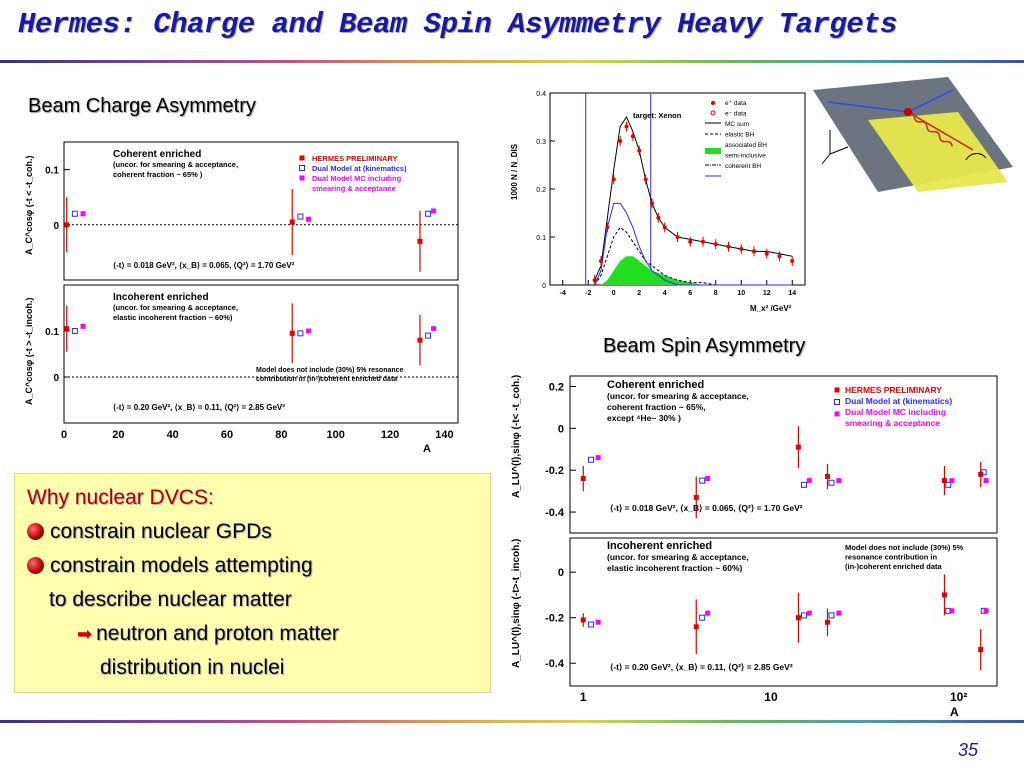 The height and width of the screenshot is (768, 1024). Describe the element at coordinates (894, 566) in the screenshot. I see `annotation: (in-)coherent enriched data` at that location.